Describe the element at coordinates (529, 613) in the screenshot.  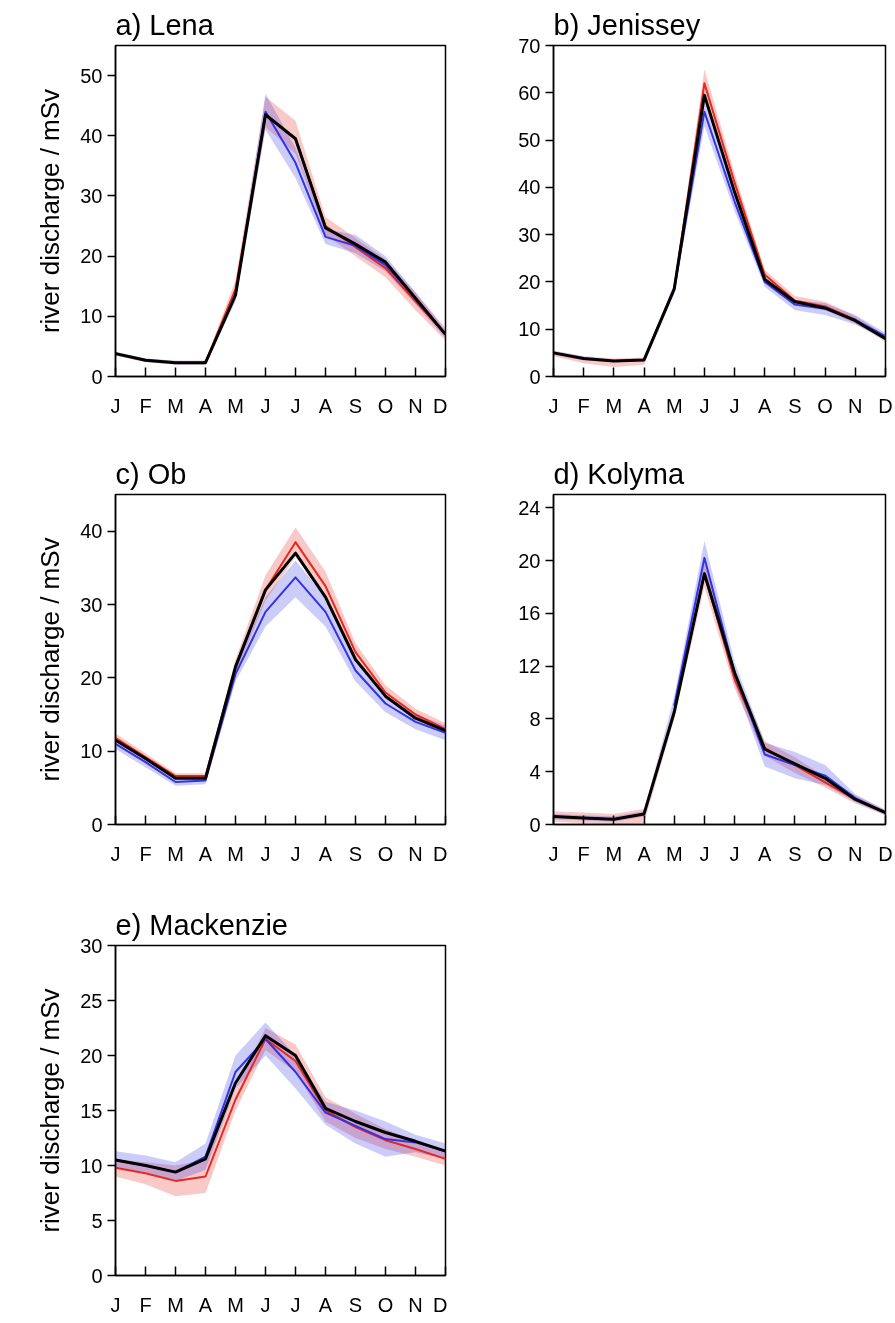
I see `y-tick-label: 16` at that location.